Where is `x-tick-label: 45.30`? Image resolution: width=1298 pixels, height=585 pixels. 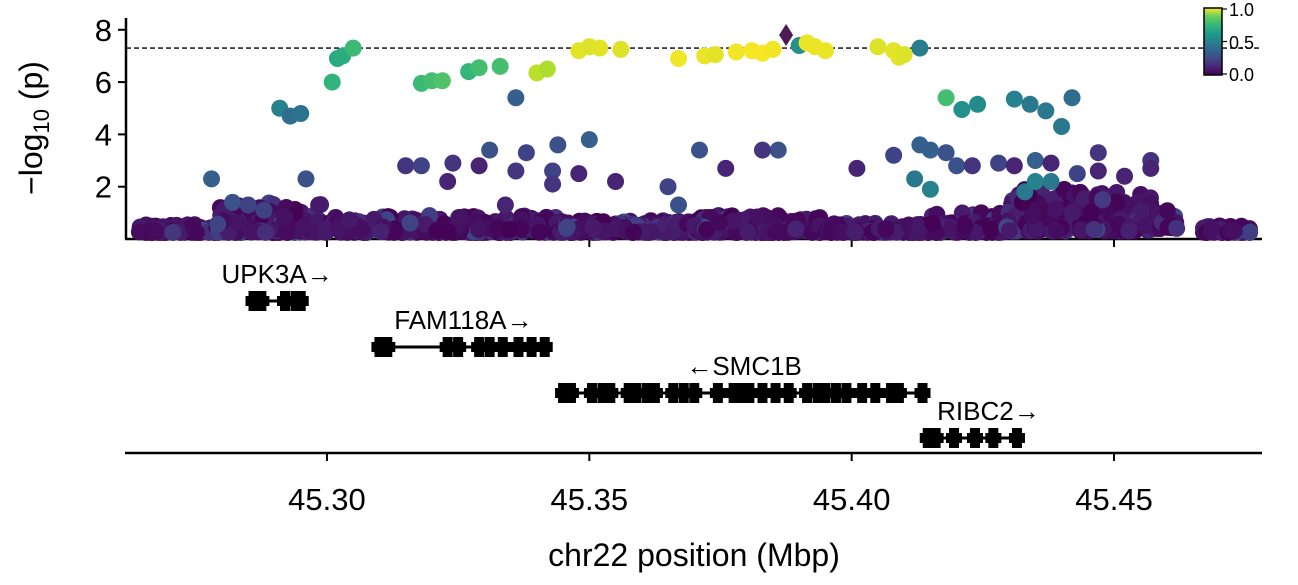 x-tick-label: 45.30 is located at coordinates (327, 499).